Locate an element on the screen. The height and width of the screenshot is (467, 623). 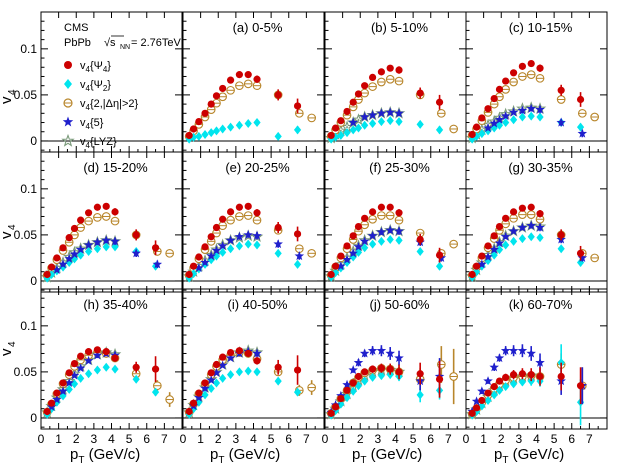
x-tick-label: 5 is located at coordinates (554, 439).